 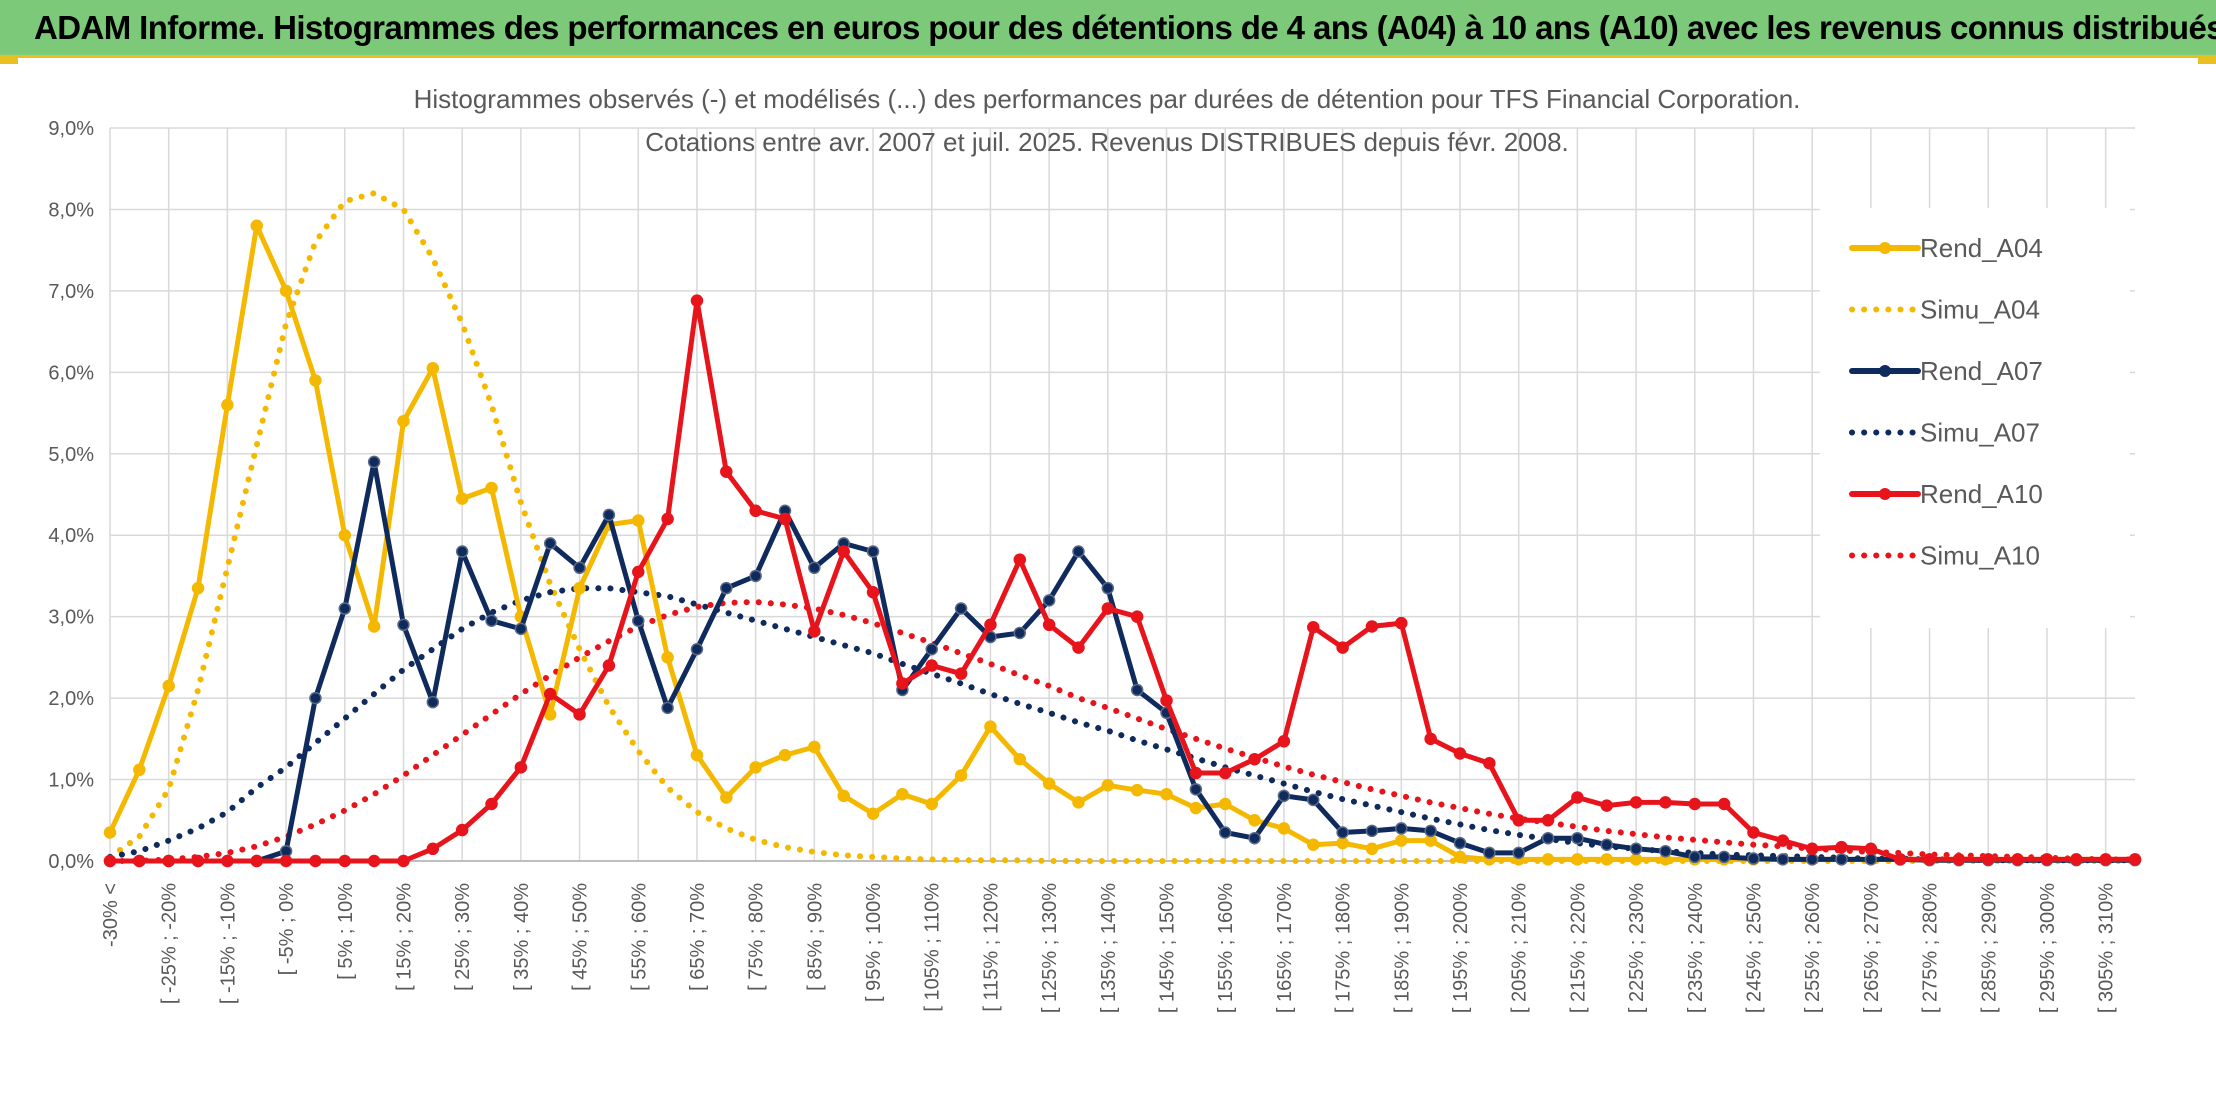 I want to click on x-tick-label: [ 235% ; 240%, so click(x=1696, y=948).